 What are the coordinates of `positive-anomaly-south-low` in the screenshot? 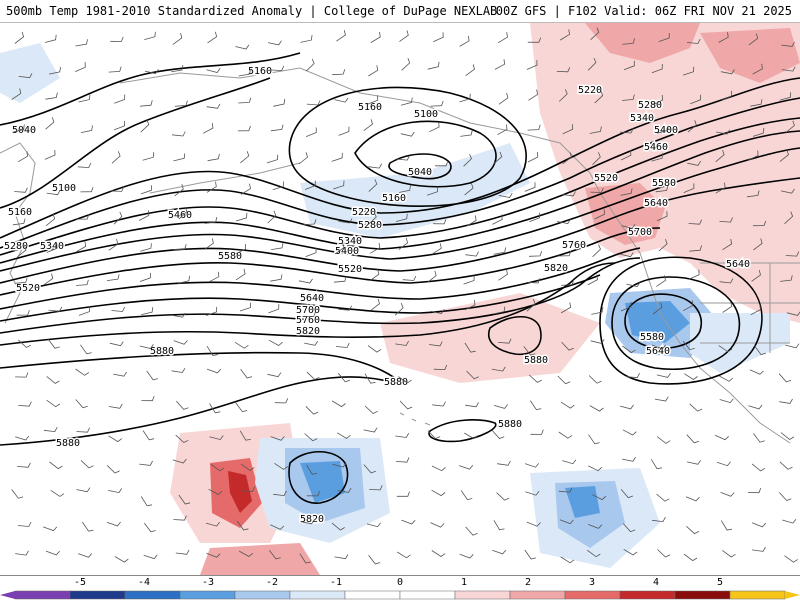 It's located at (260, 559).